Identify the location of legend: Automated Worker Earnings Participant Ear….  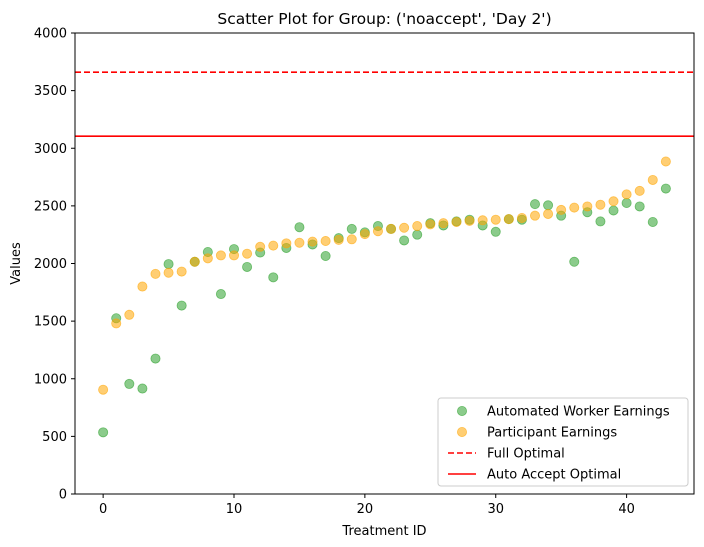
(563, 442).